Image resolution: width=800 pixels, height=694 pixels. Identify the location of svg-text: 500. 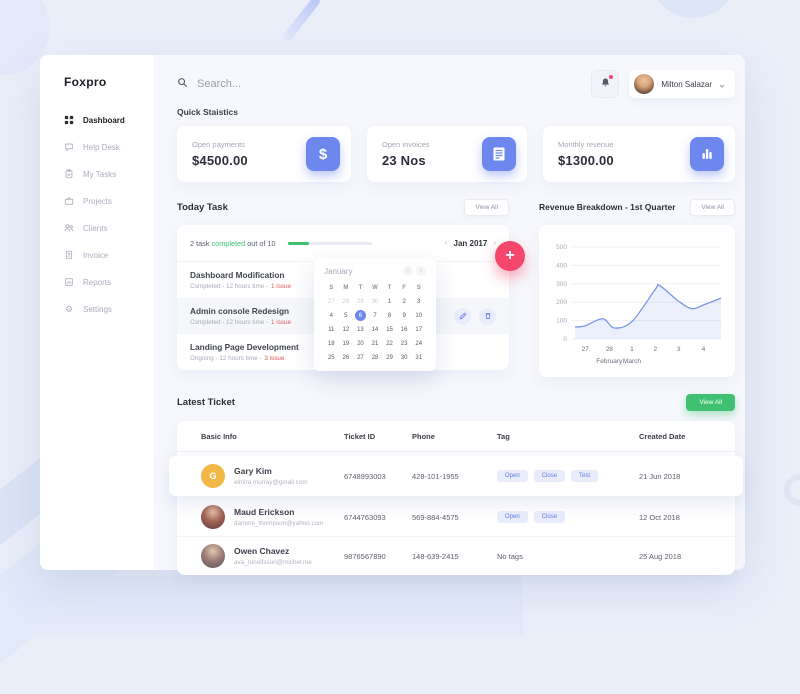
(561, 247).